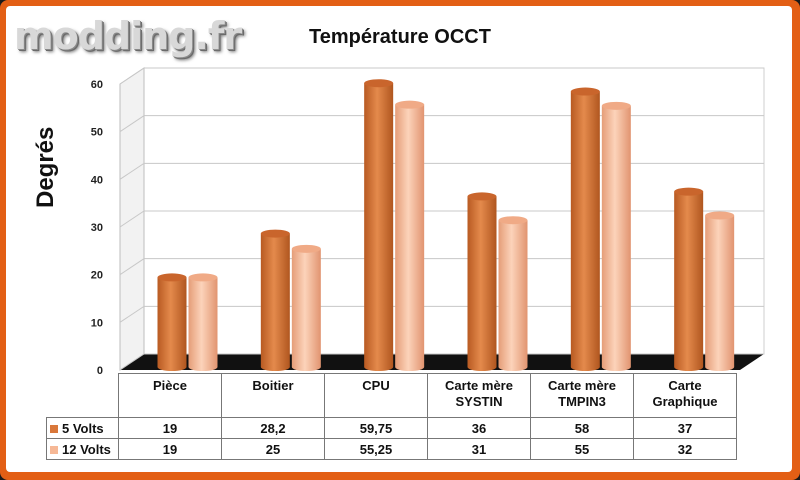 The image size is (800, 480). I want to click on category-label: Carte Graphique, so click(685, 395).